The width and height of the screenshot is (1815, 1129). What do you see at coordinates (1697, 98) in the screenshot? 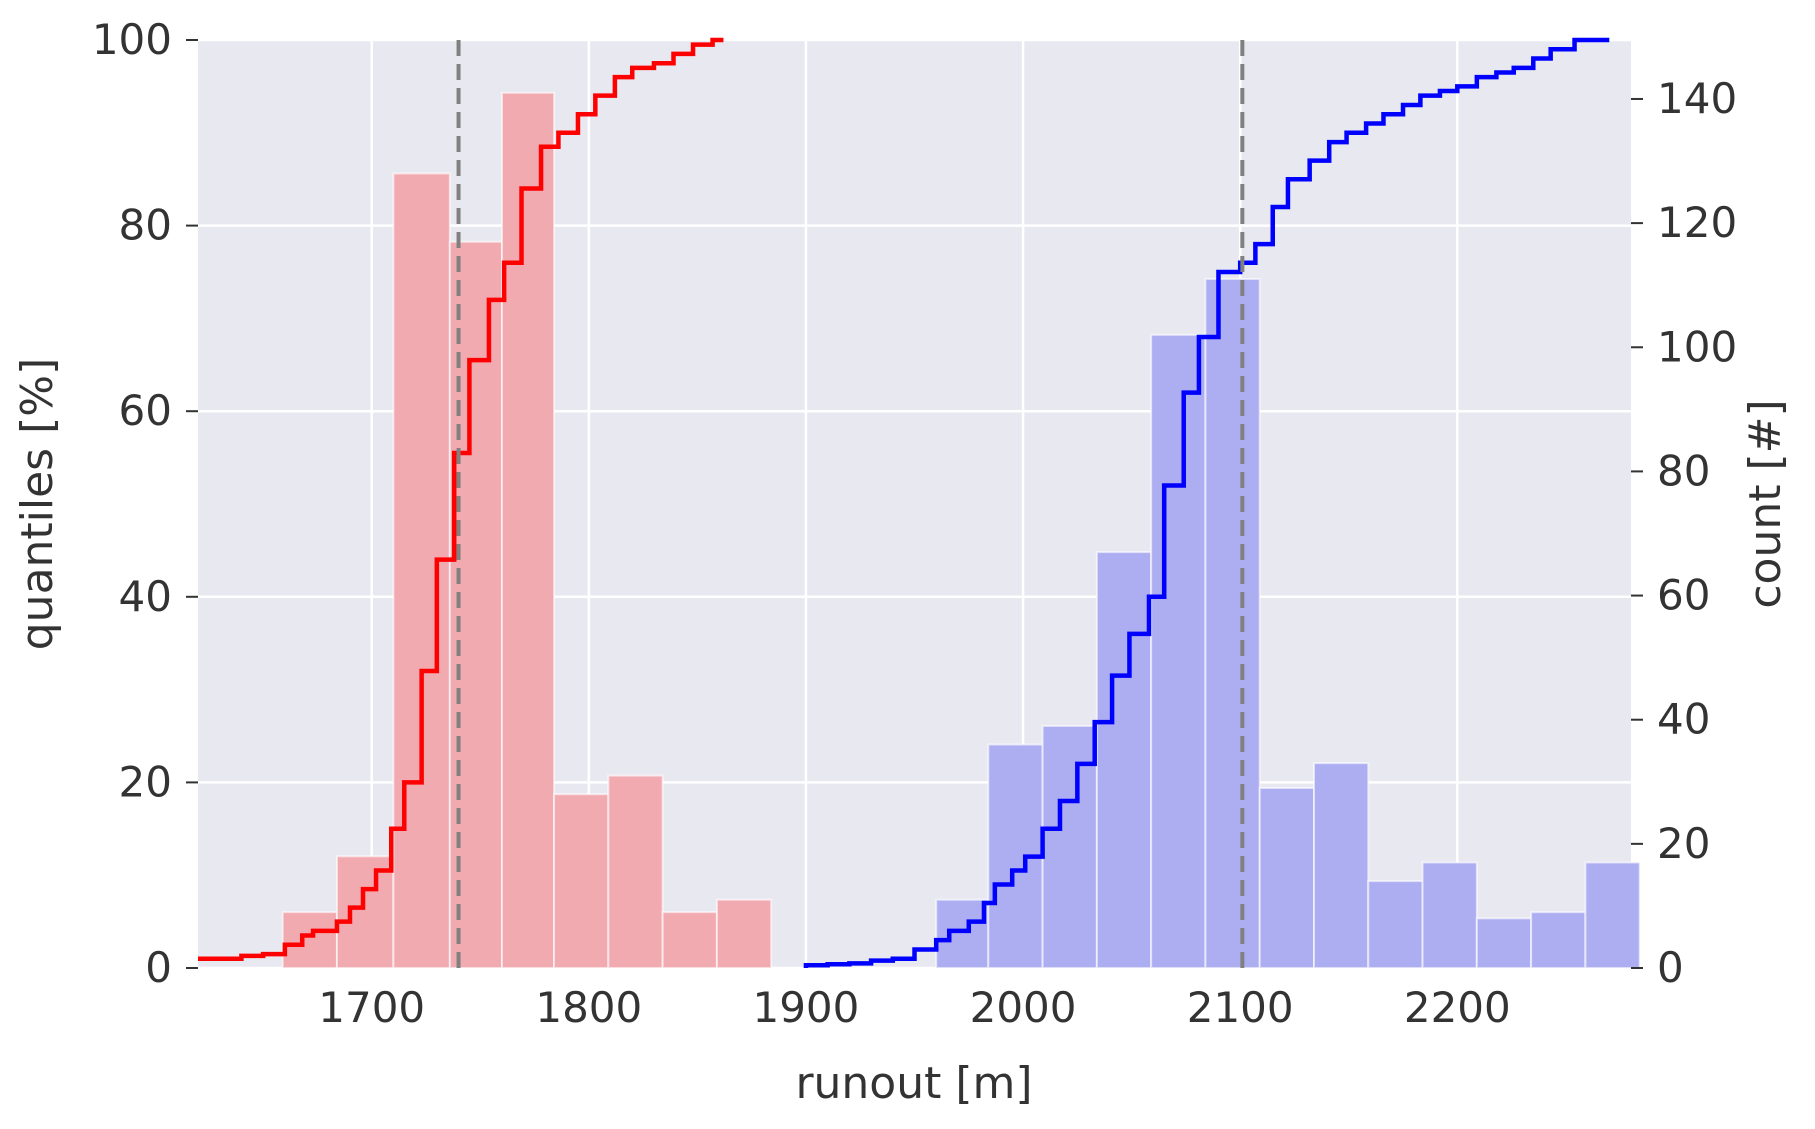
I see `right-y-tick-label: 140` at bounding box center [1697, 98].